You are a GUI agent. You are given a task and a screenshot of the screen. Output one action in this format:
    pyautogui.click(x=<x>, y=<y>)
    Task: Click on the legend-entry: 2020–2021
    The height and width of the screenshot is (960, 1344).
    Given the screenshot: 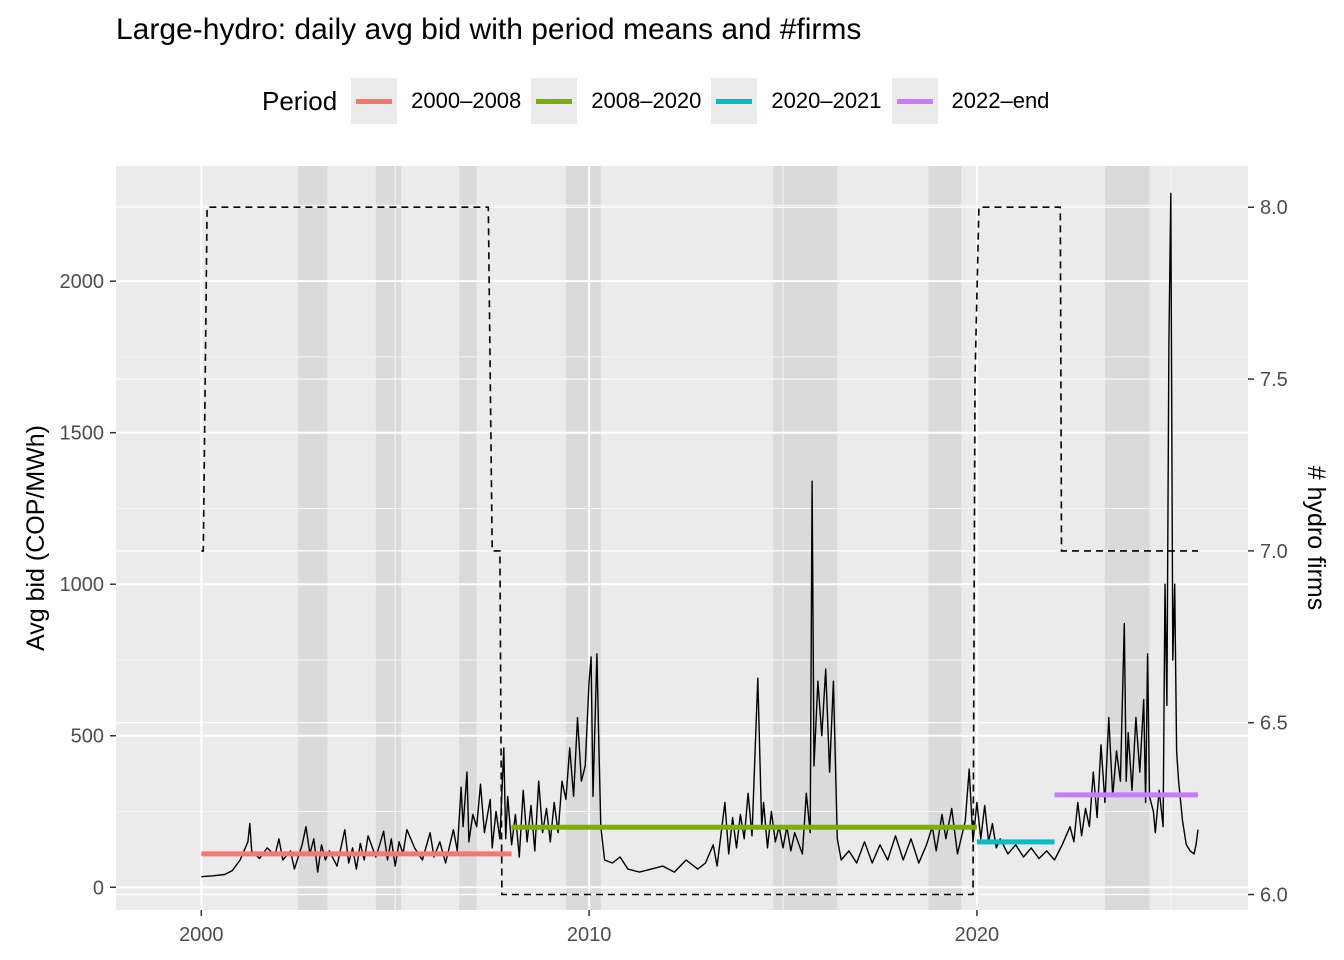 What is the action you would take?
    pyautogui.click(x=796, y=101)
    